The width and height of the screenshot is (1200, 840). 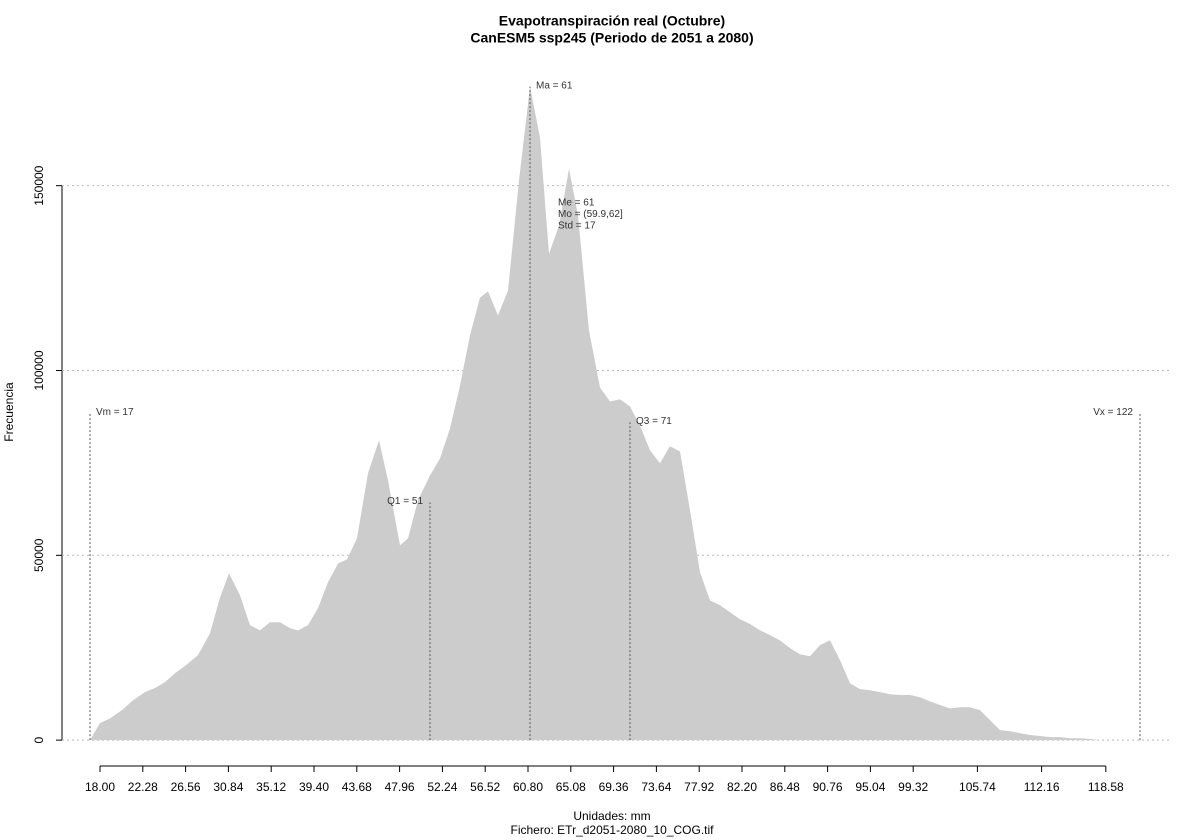 What do you see at coordinates (742, 787) in the screenshot?
I see `x-tick-label: 82.20` at bounding box center [742, 787].